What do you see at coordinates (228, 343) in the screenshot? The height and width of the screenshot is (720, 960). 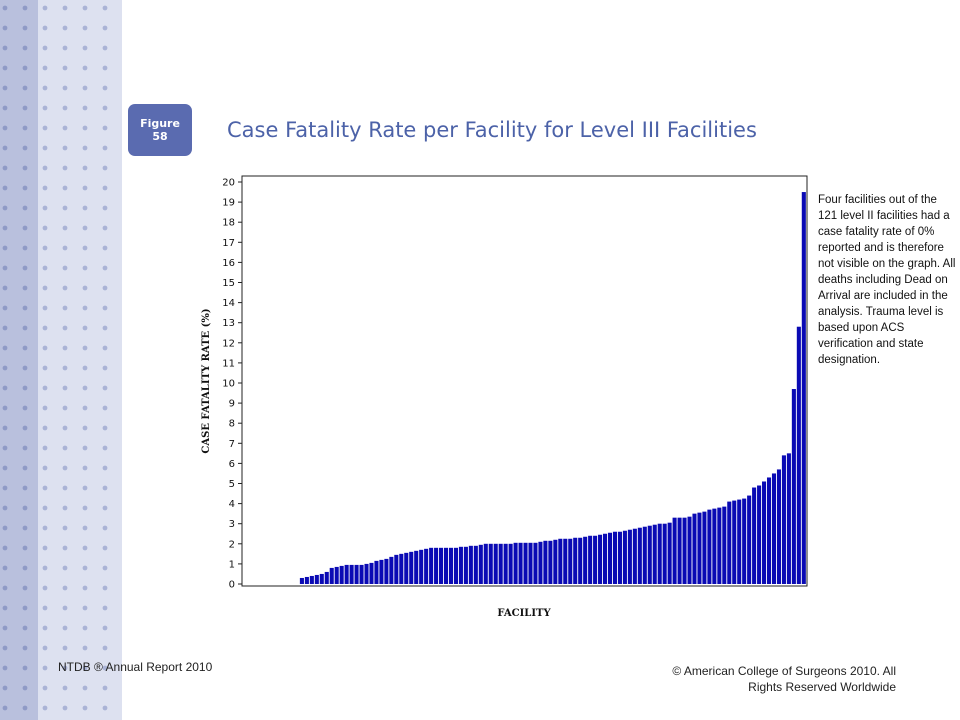 I see `y-tick-label: 12` at bounding box center [228, 343].